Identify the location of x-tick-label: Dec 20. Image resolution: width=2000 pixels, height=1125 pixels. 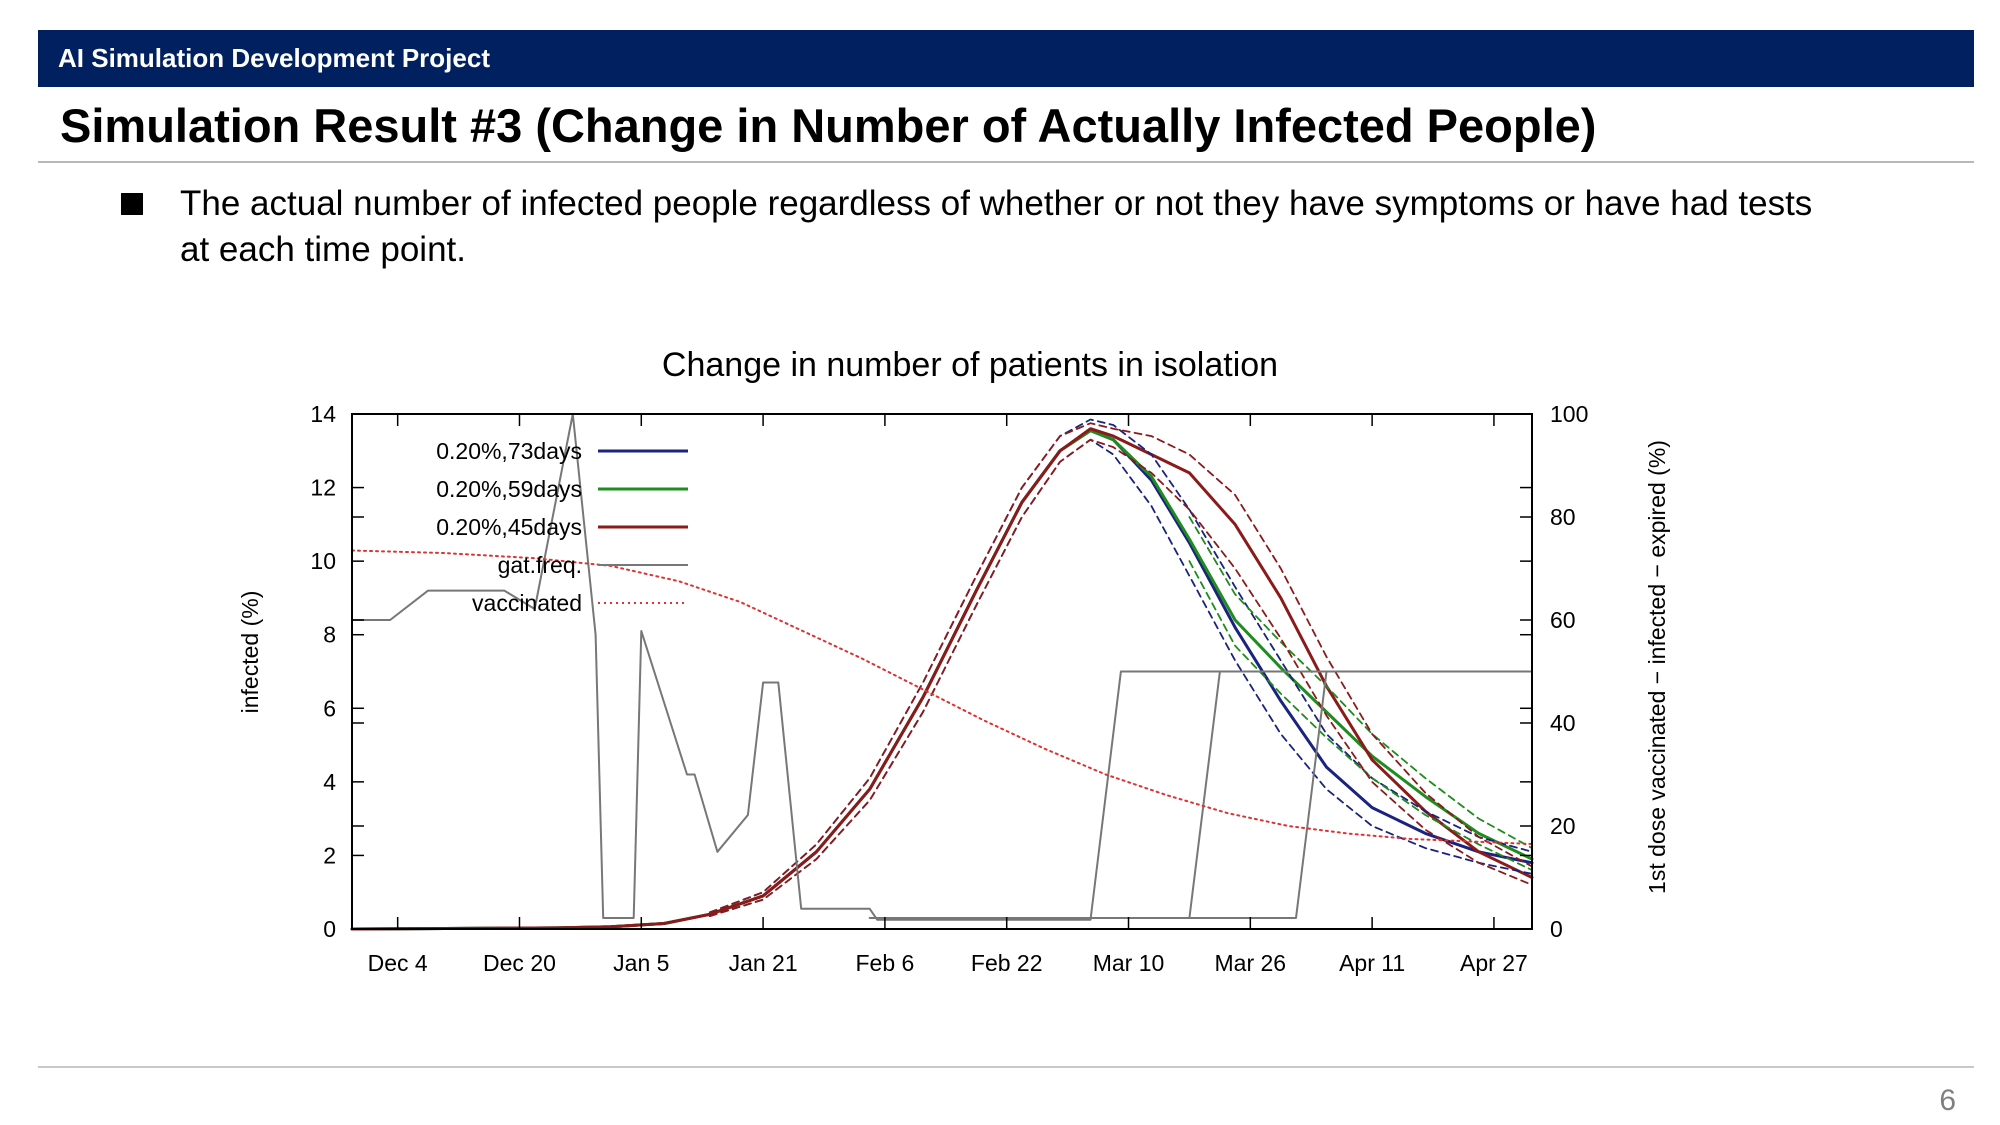
(519, 963).